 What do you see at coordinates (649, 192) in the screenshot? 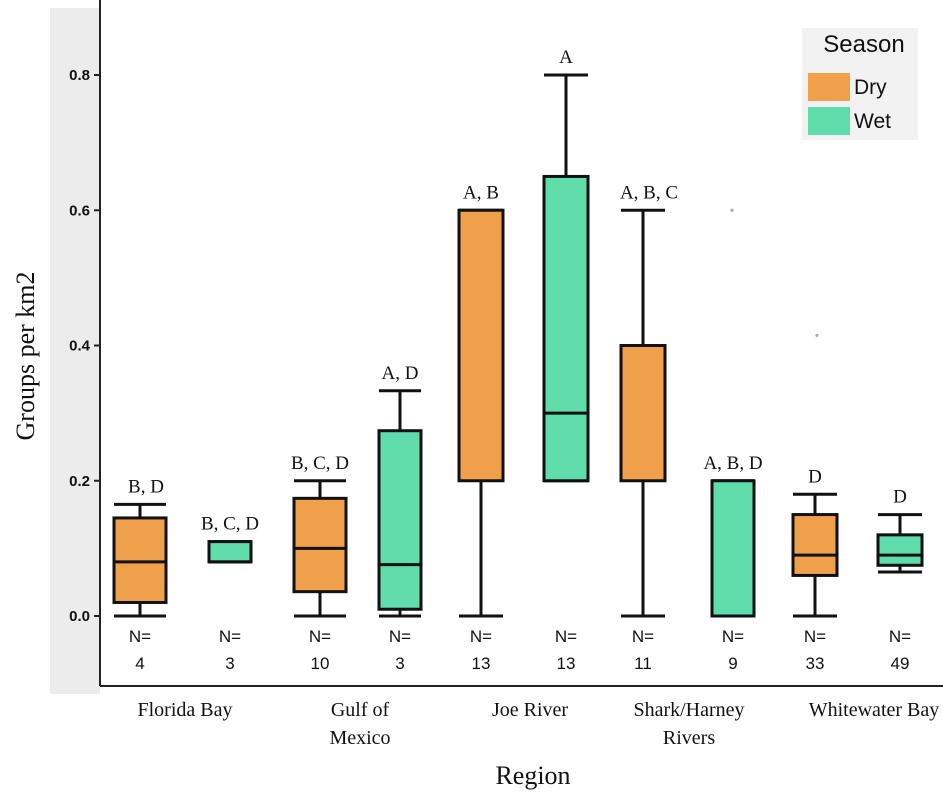
I see `significance-label: A, B, C` at bounding box center [649, 192].